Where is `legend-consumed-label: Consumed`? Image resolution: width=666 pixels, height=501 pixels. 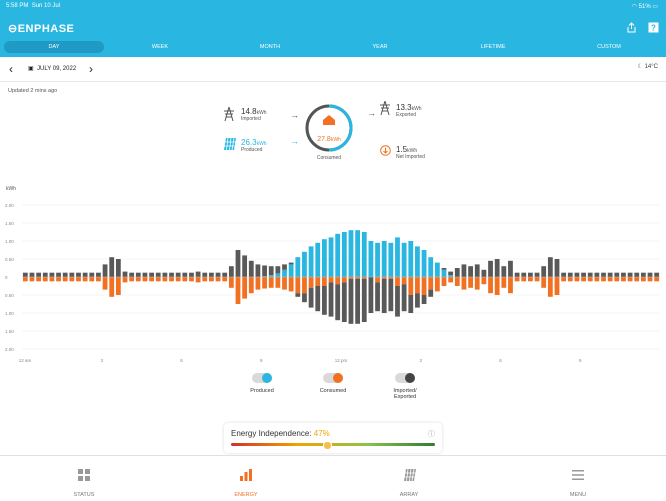 legend-consumed-label: Consumed is located at coordinates (333, 391).